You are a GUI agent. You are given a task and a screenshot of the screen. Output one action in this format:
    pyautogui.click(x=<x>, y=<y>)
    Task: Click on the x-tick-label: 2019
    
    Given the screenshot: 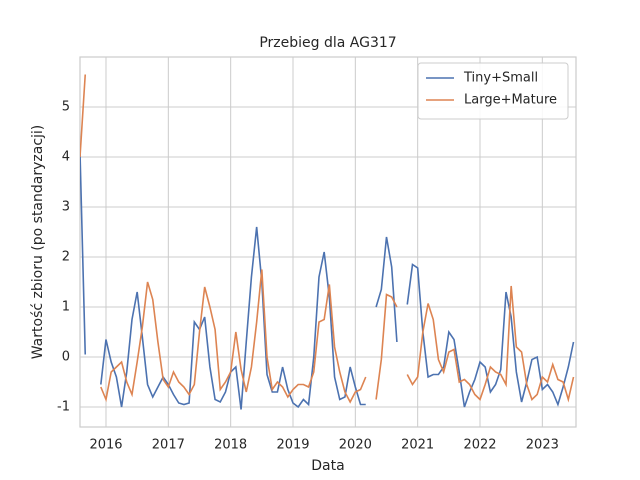 What is the action you would take?
    pyautogui.click(x=292, y=445)
    